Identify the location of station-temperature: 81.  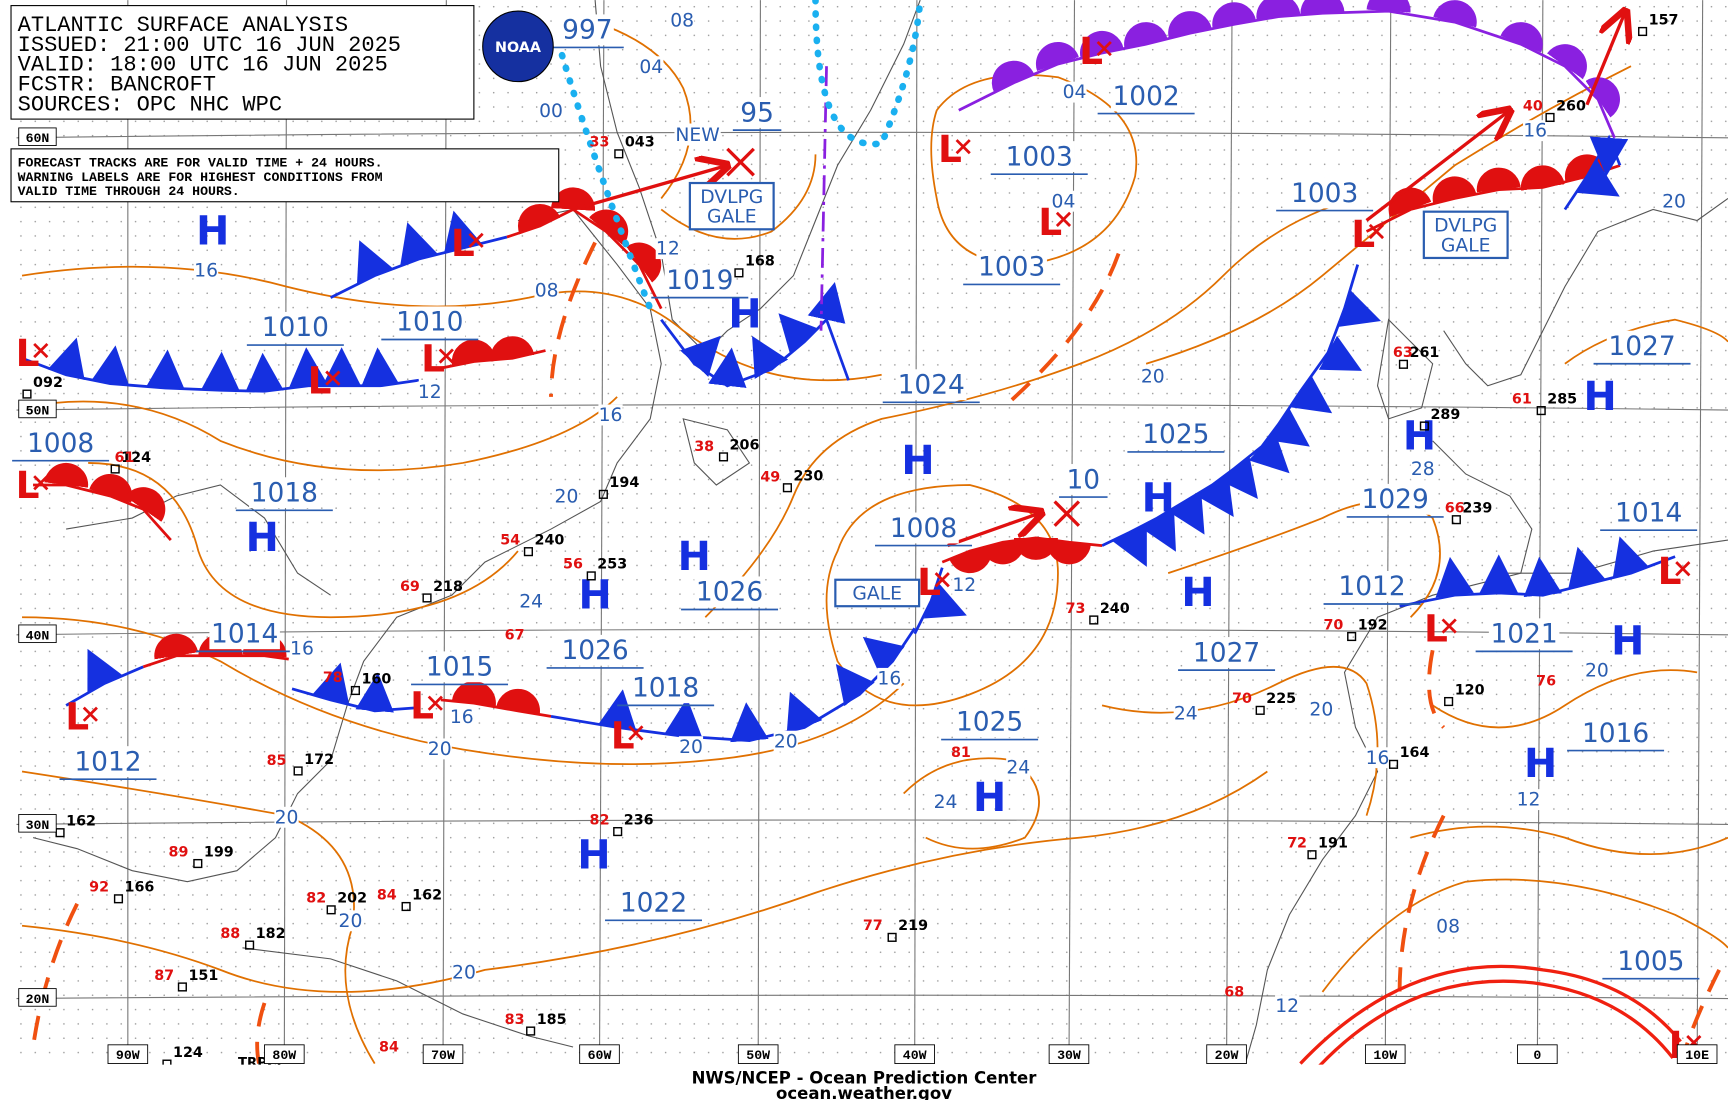
(961, 753).